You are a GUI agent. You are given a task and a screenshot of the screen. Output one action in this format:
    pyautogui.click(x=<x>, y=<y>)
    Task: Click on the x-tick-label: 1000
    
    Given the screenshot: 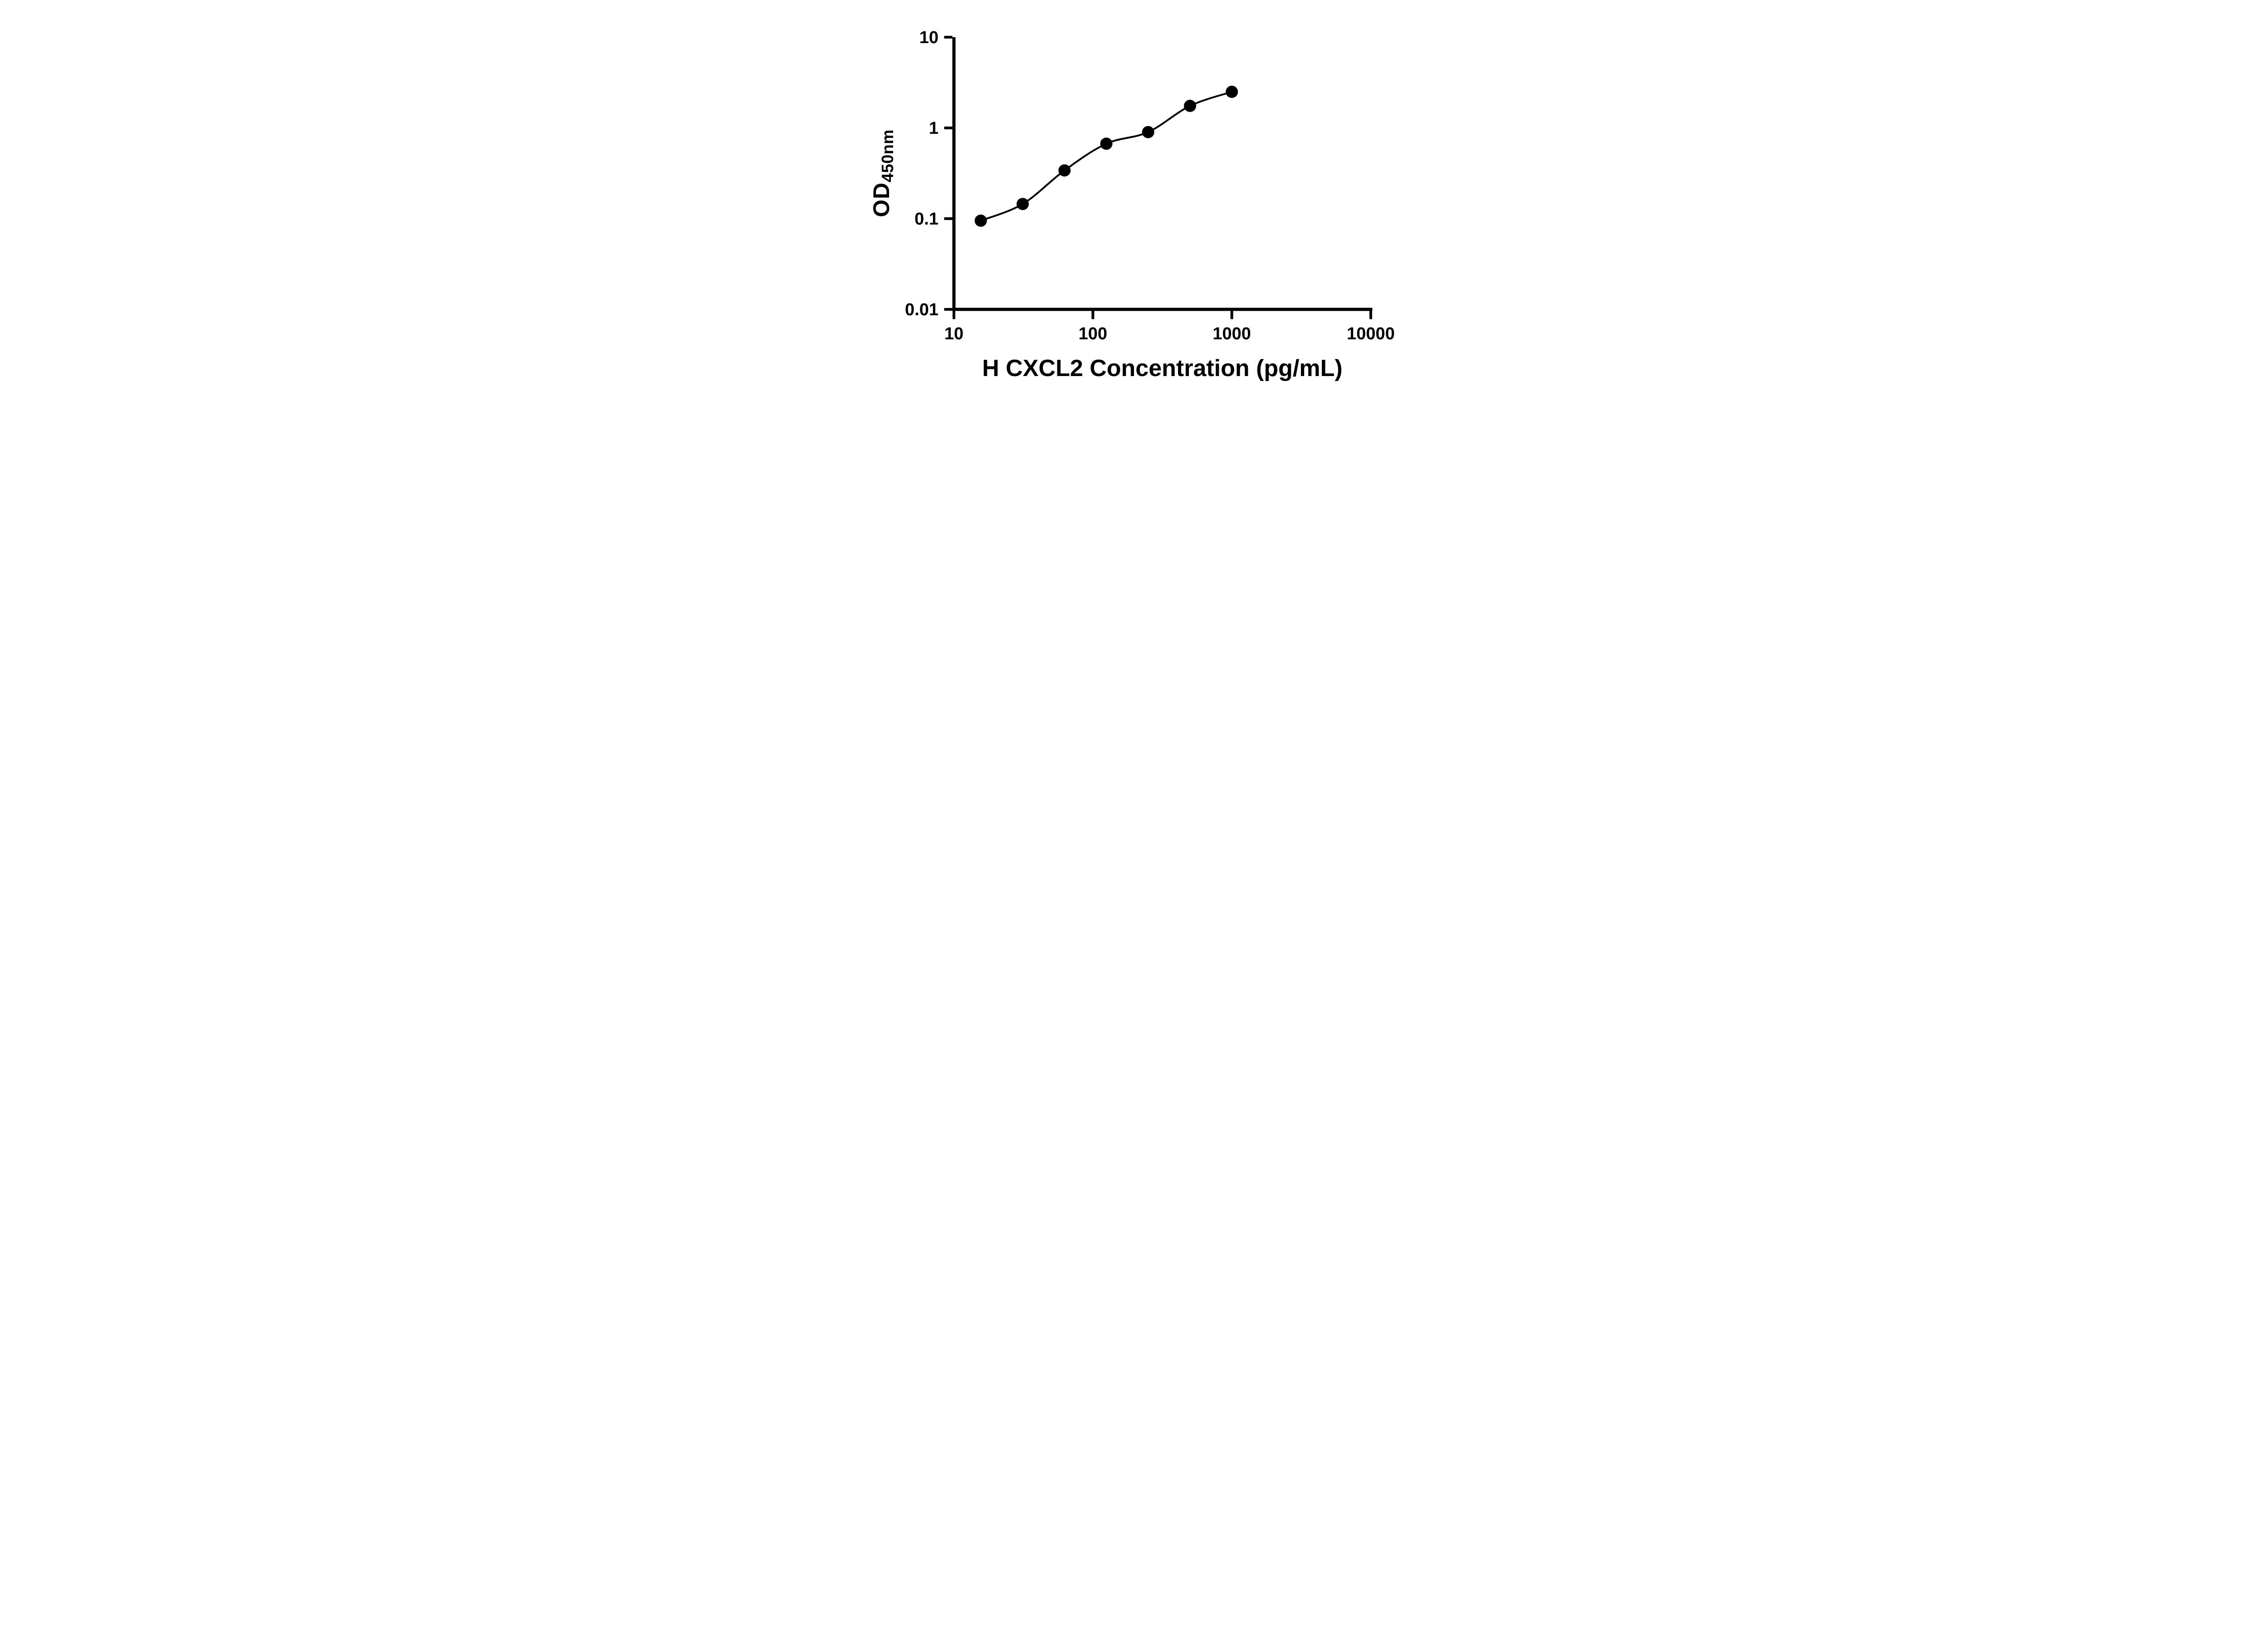 What is the action you would take?
    pyautogui.click(x=1232, y=333)
    